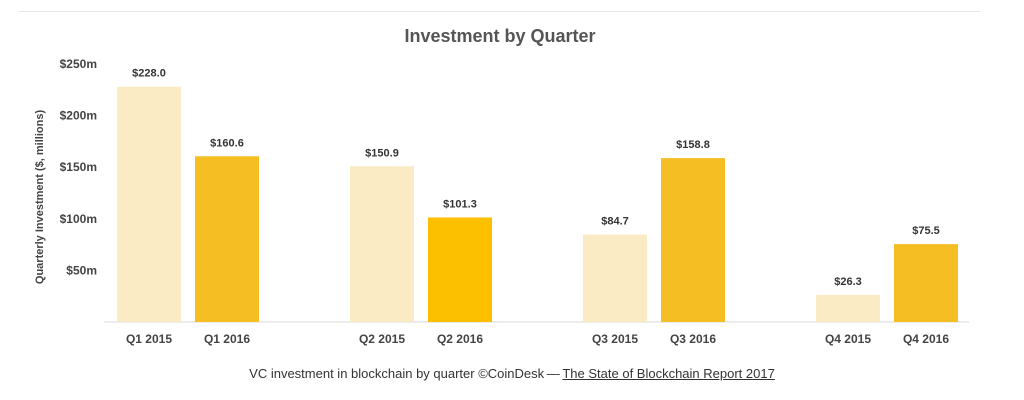 This screenshot has width=1024, height=400. What do you see at coordinates (227, 143) in the screenshot?
I see `bar-value-label: $160.6` at bounding box center [227, 143].